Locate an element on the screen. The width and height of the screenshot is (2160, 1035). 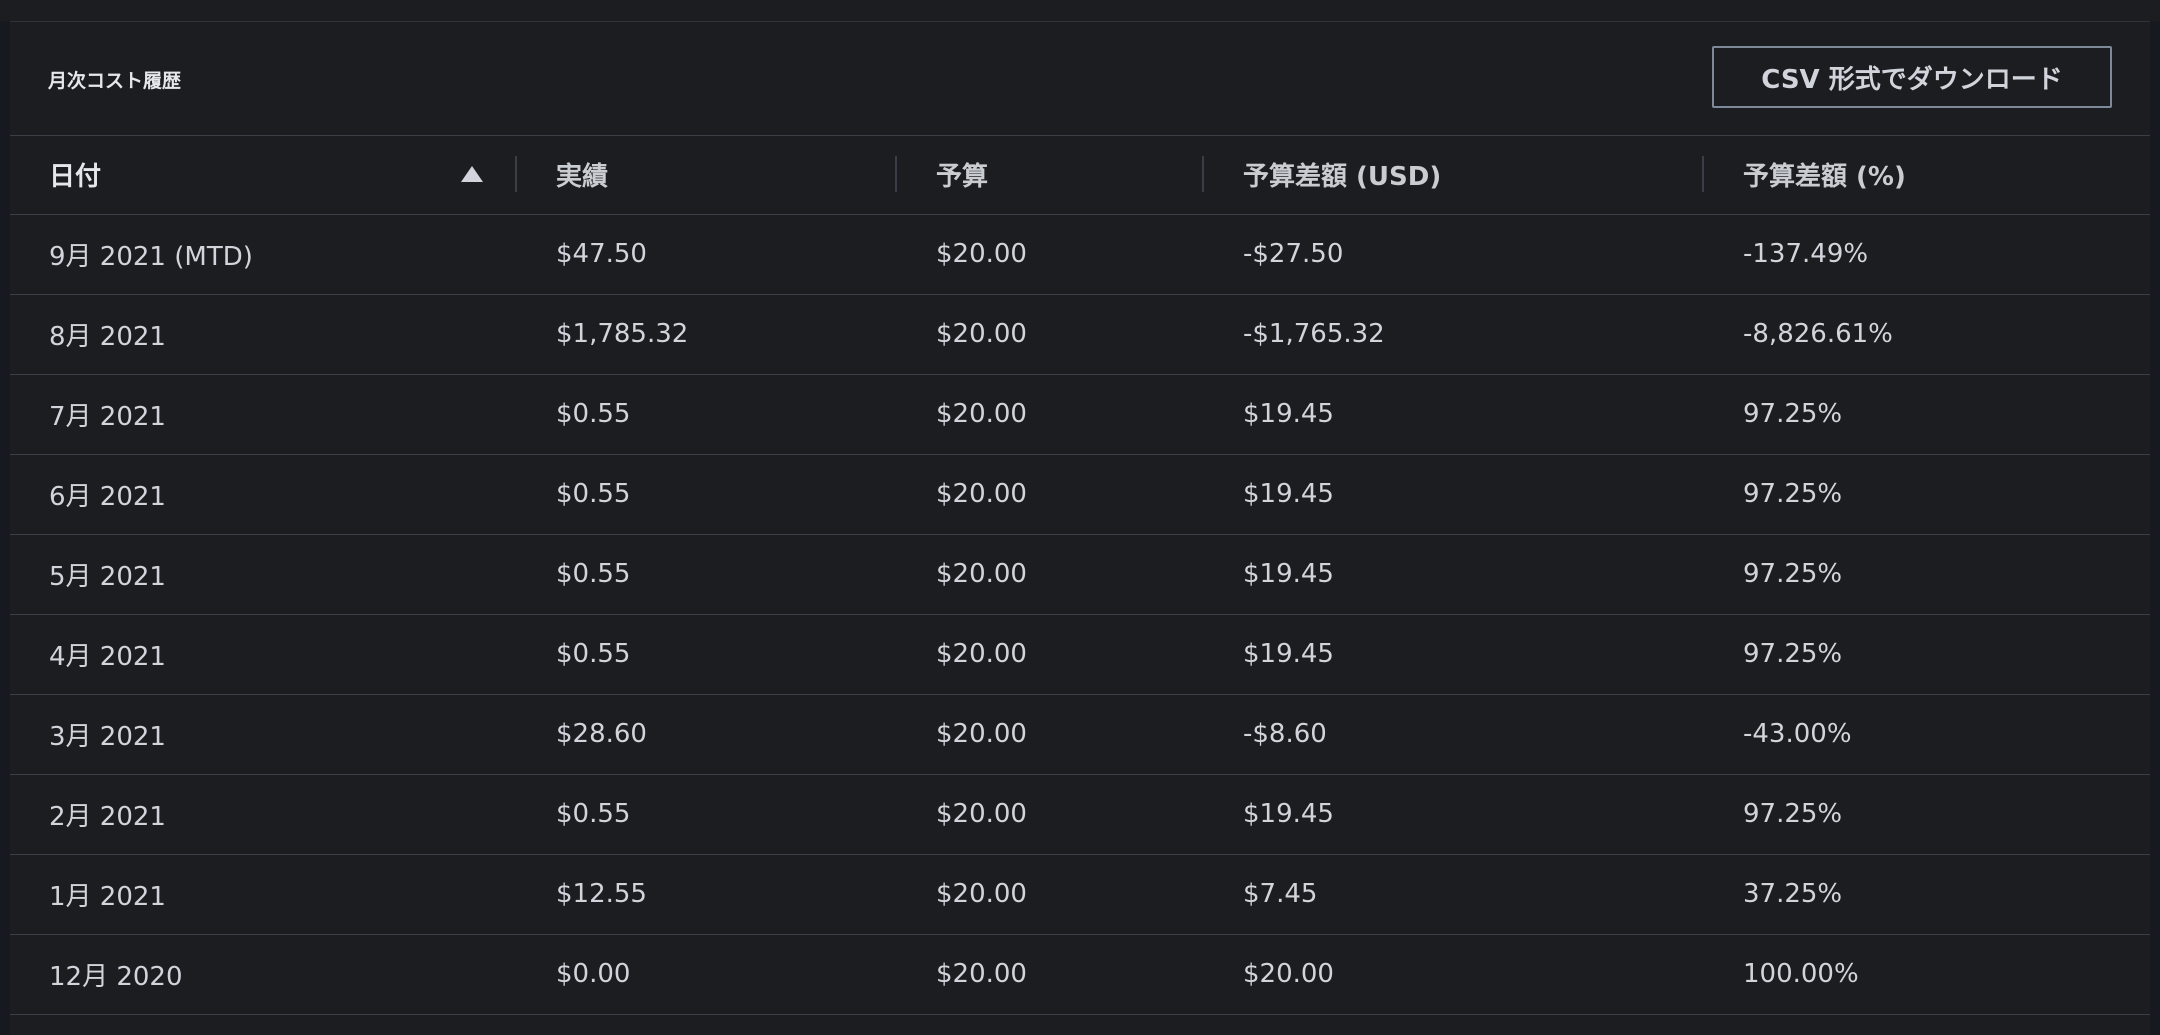
cell-date: 9月 2021 (MTD) is located at coordinates (263, 254).